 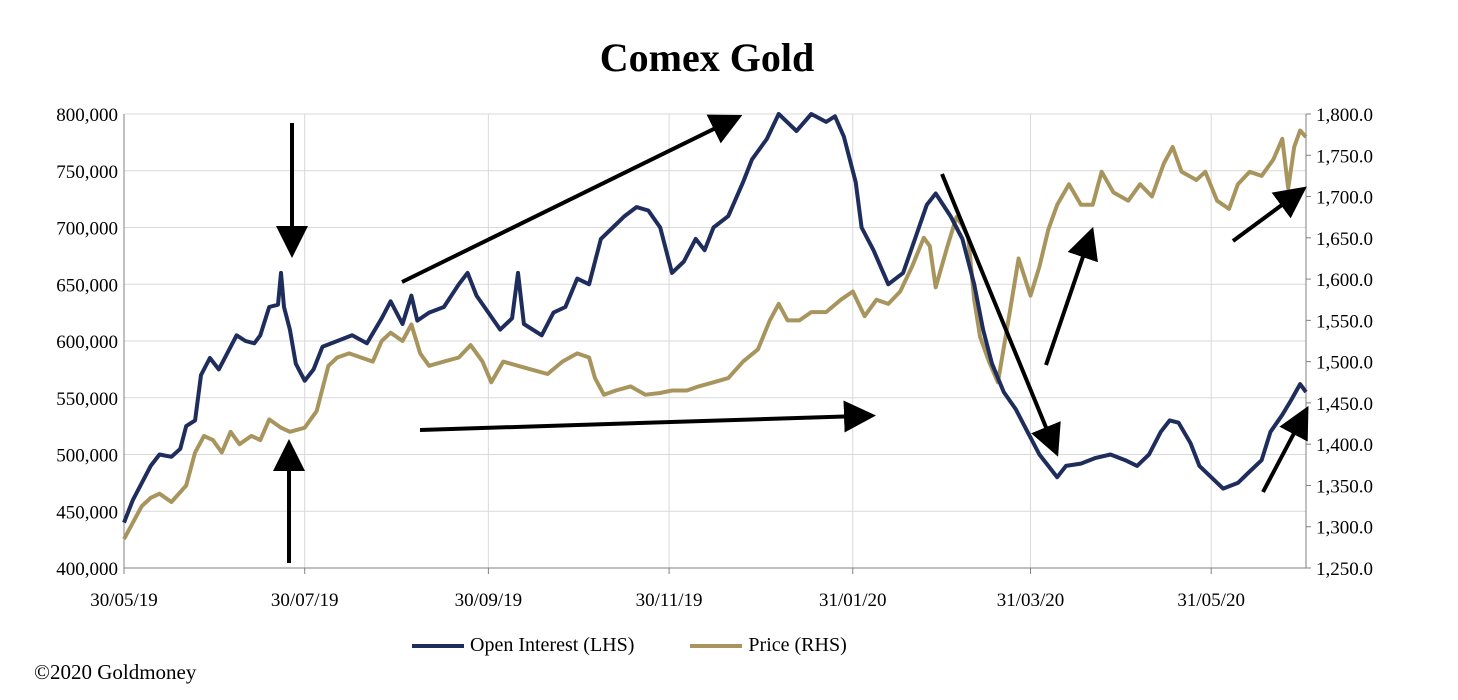 What do you see at coordinates (438, 645) in the screenshot?
I see `legend-swatch-open-interest` at bounding box center [438, 645].